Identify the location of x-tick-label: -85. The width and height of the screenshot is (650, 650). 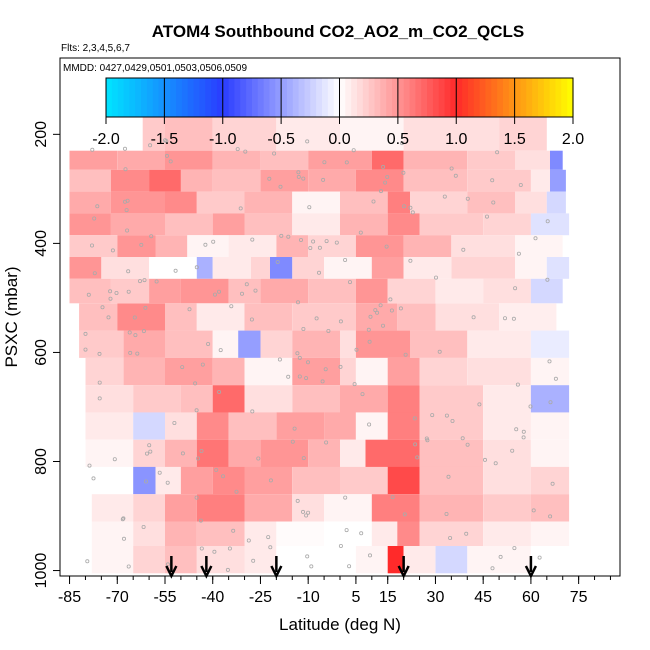
(69, 597).